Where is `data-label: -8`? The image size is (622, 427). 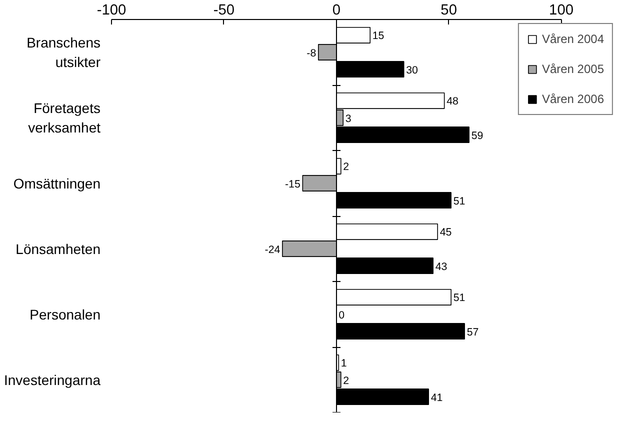
data-label: -8 is located at coordinates (311, 53).